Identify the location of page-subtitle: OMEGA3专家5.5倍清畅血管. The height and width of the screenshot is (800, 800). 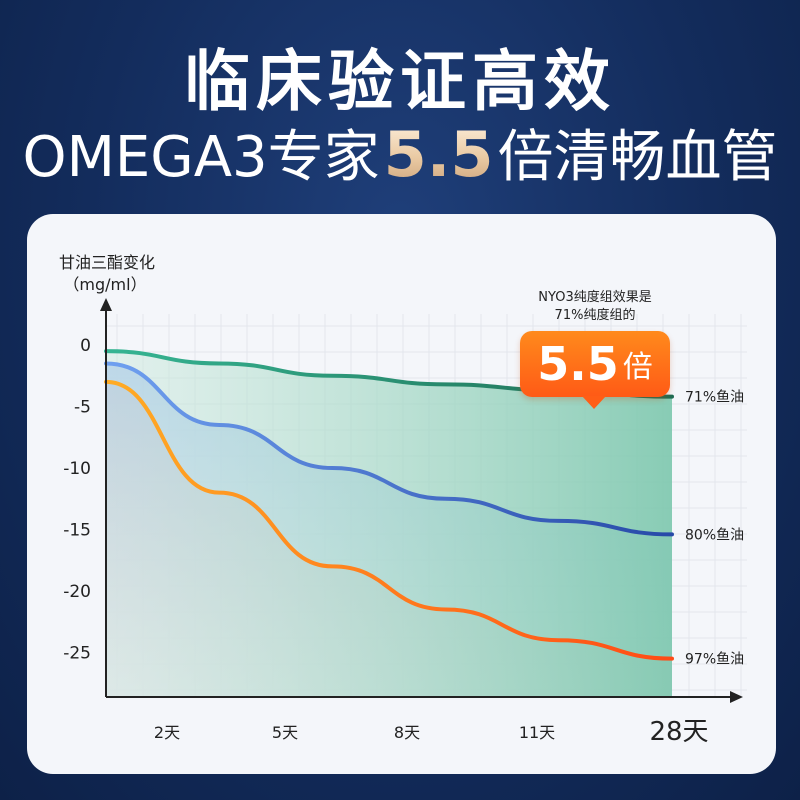
(400, 152).